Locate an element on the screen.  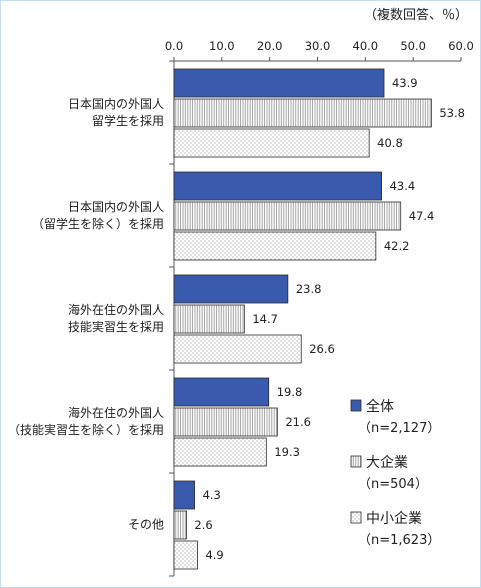
legend-count: （n=1,623） is located at coordinates (399, 540).